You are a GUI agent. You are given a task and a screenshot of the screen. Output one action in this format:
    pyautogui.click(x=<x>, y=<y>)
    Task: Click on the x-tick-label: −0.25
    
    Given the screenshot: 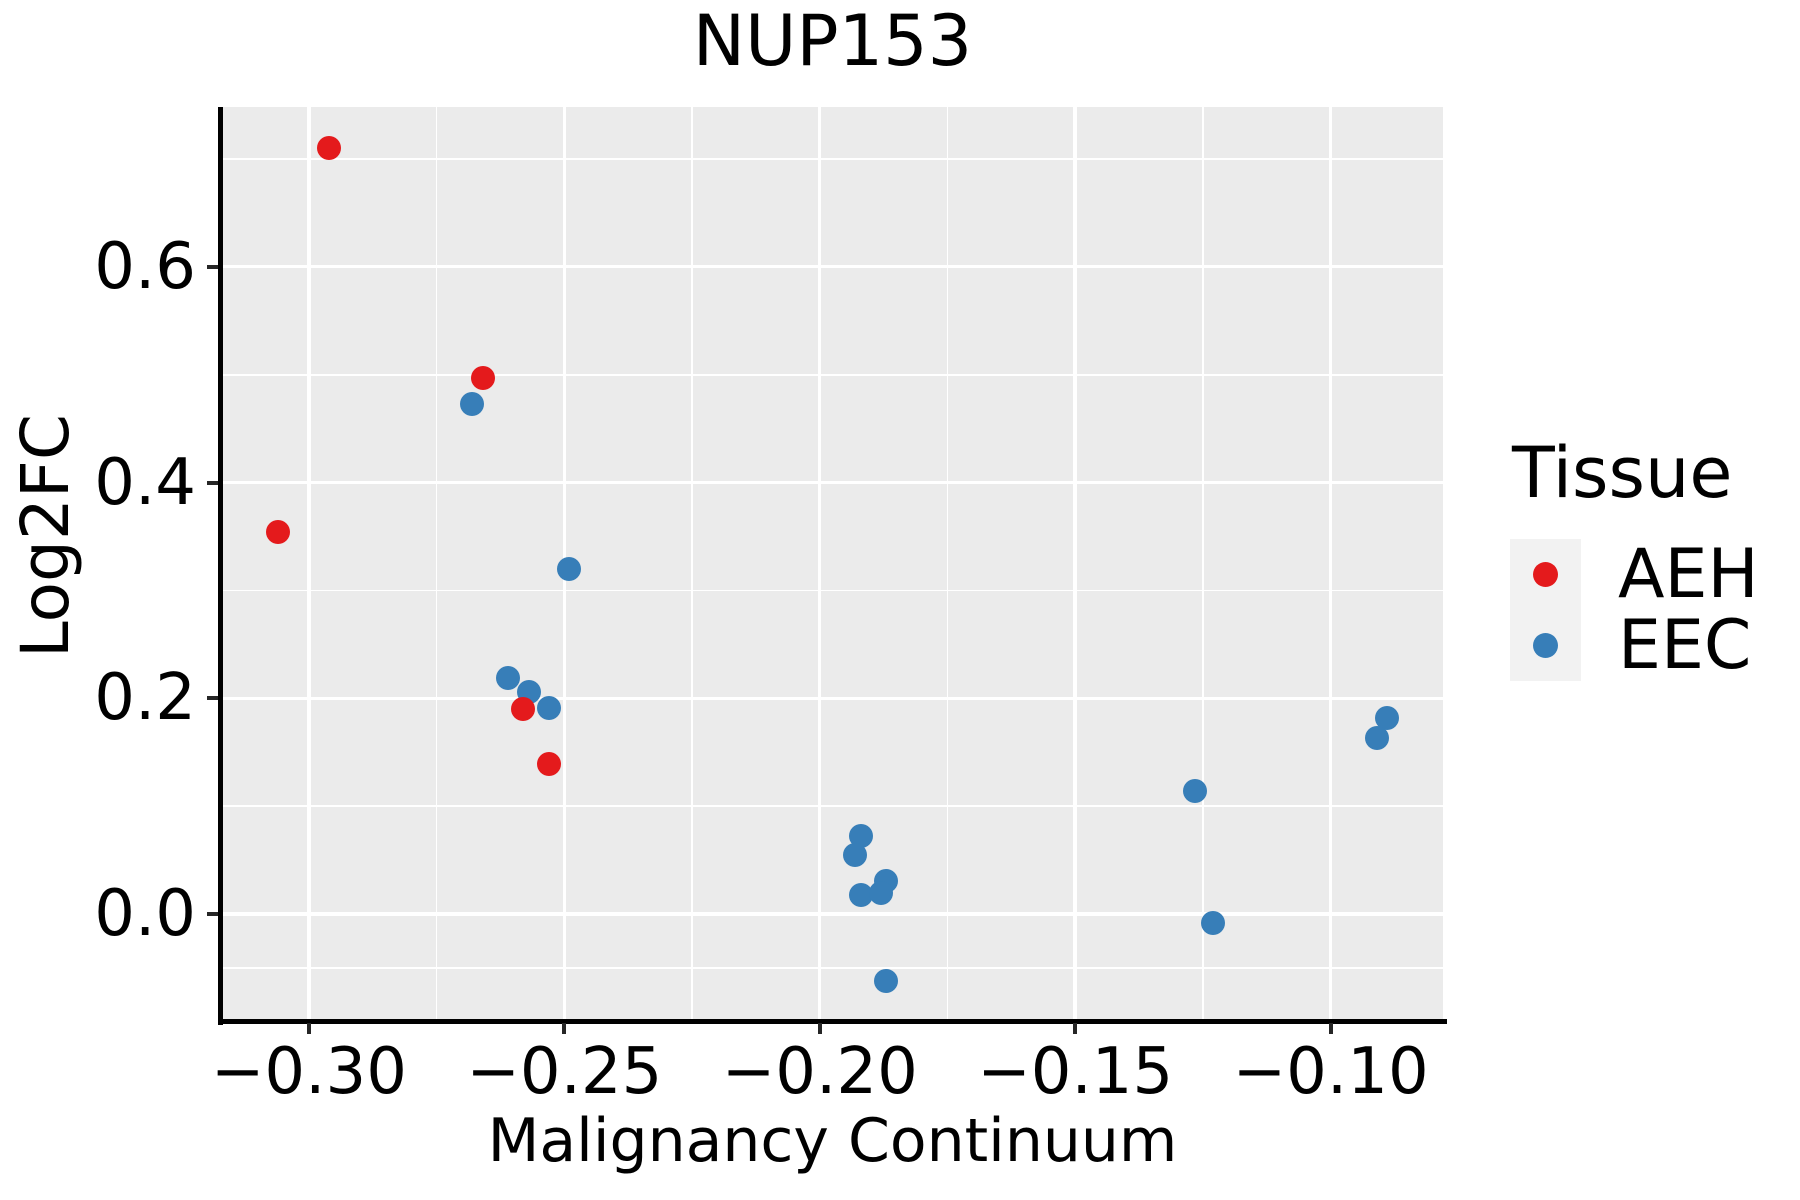 What is the action you would take?
    pyautogui.click(x=564, y=1072)
    